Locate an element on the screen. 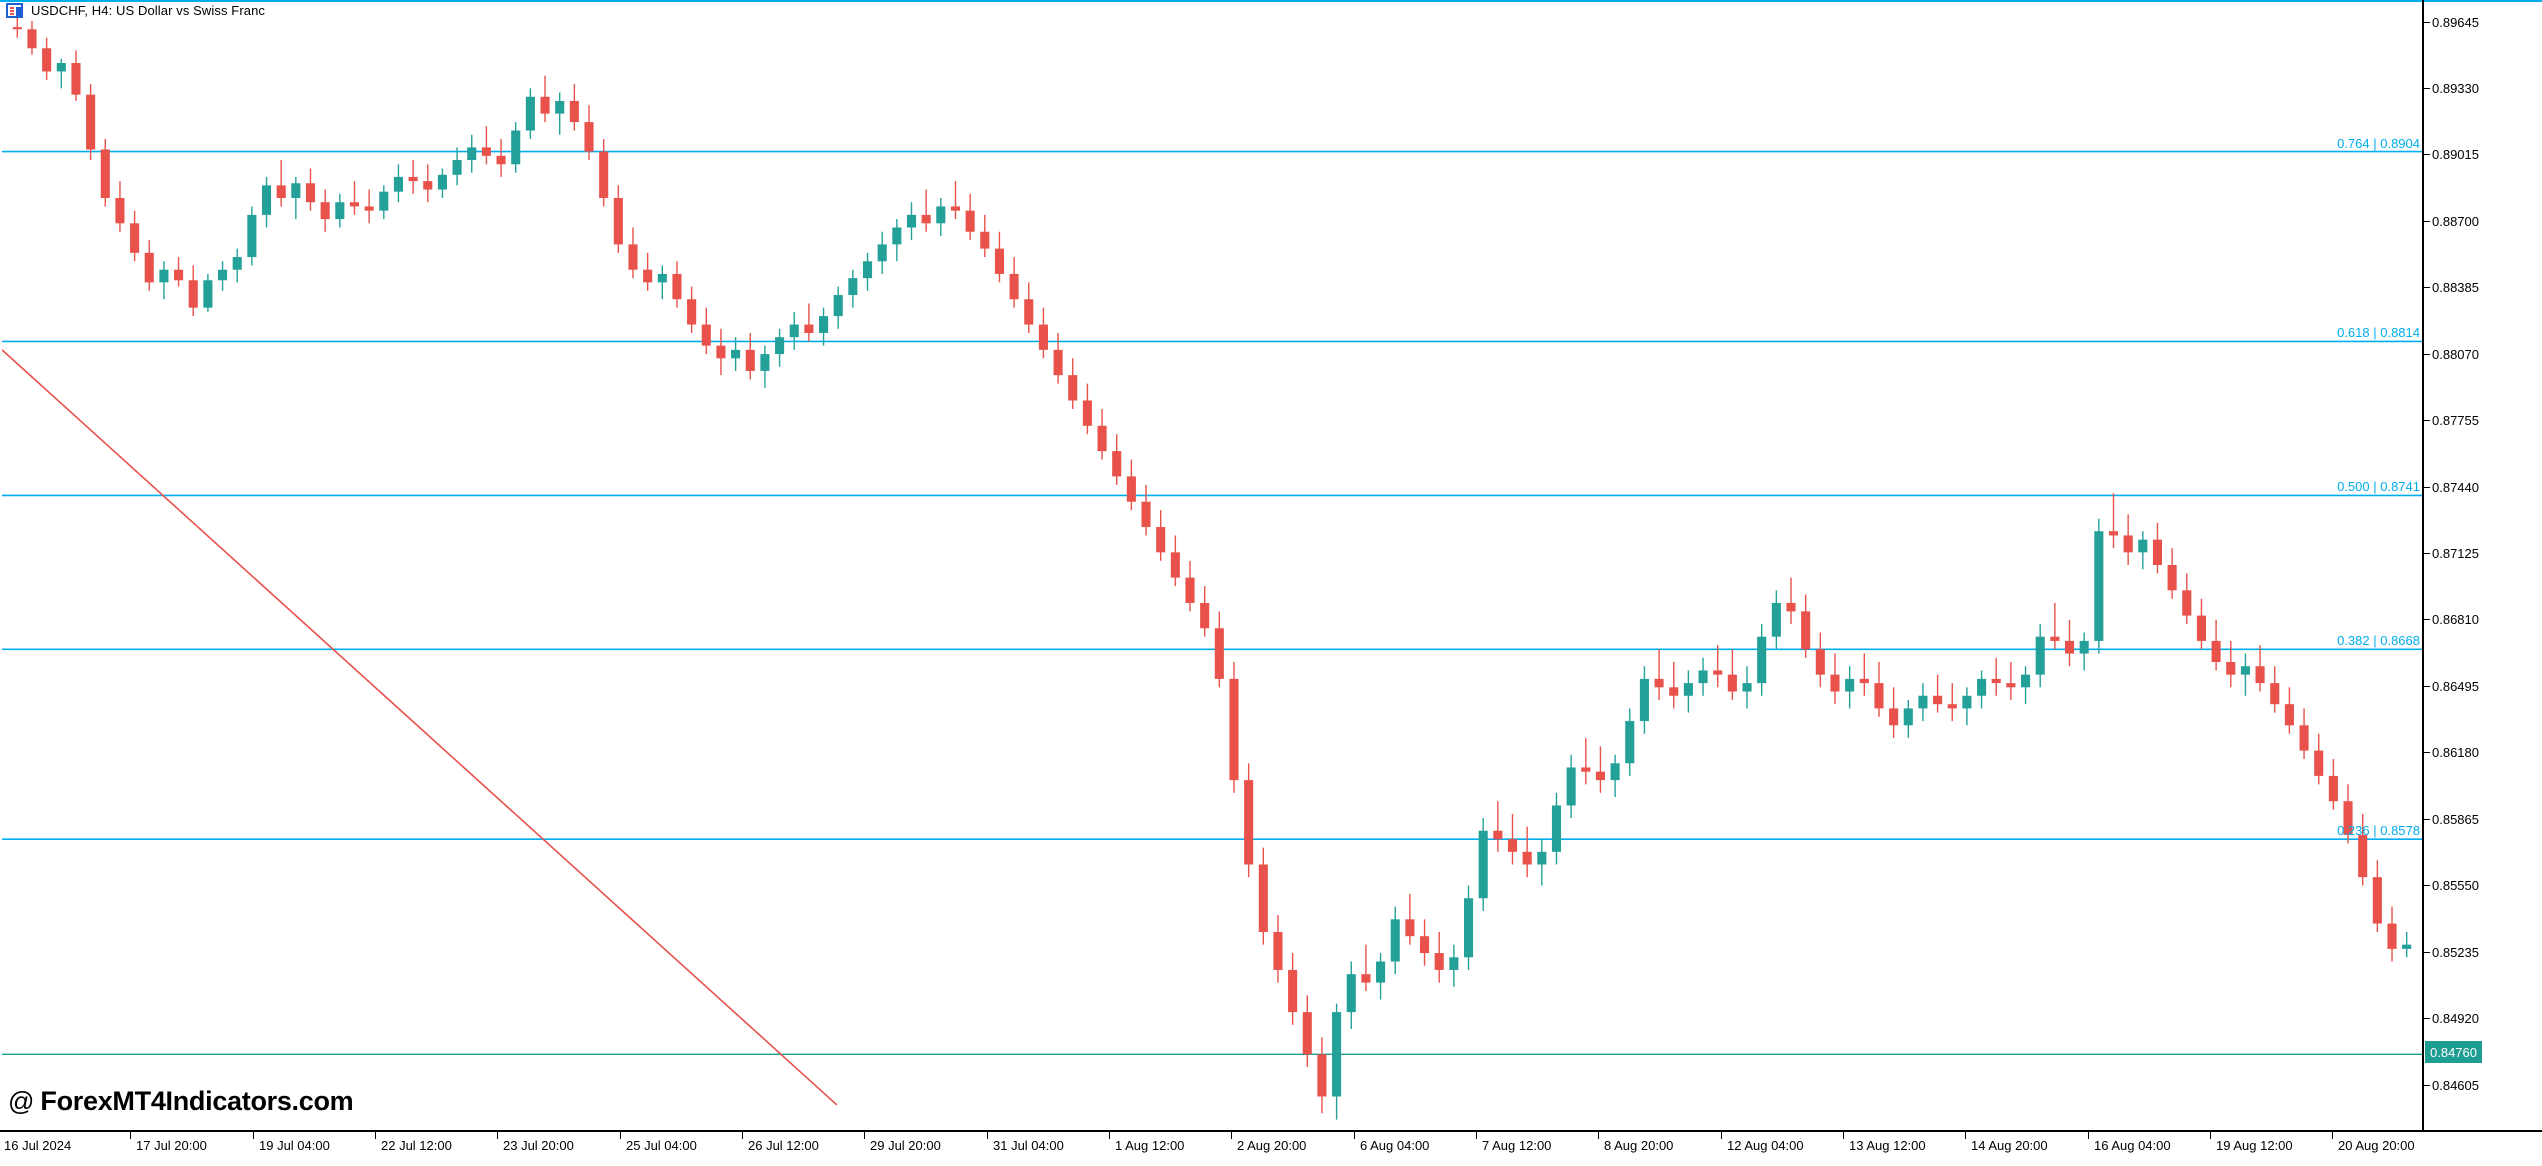 Image resolution: width=2542 pixels, height=1166 pixels. price-tick: 0.84920 is located at coordinates (2451, 1018).